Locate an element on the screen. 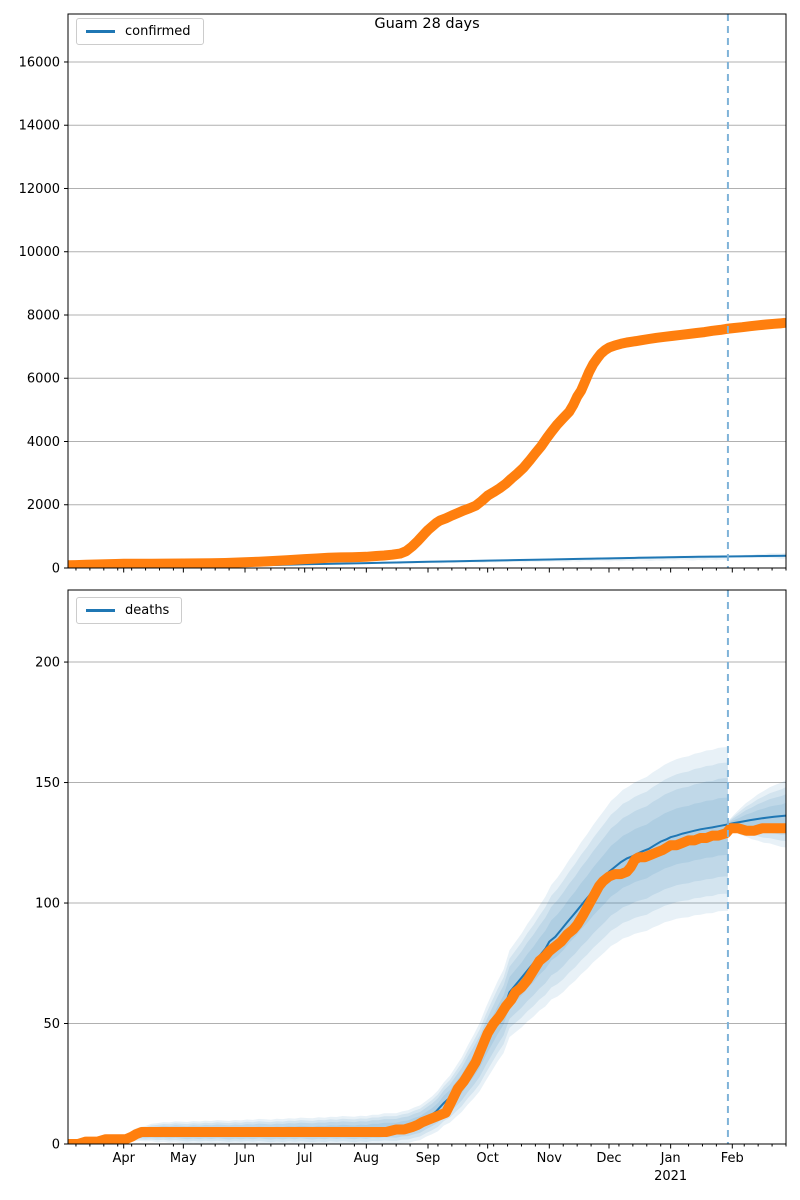  x-tick-labels: Apr May Jun Jul Aug Sep Oct Nov Dec Jan Feb 2021 is located at coordinates (427, 1167).